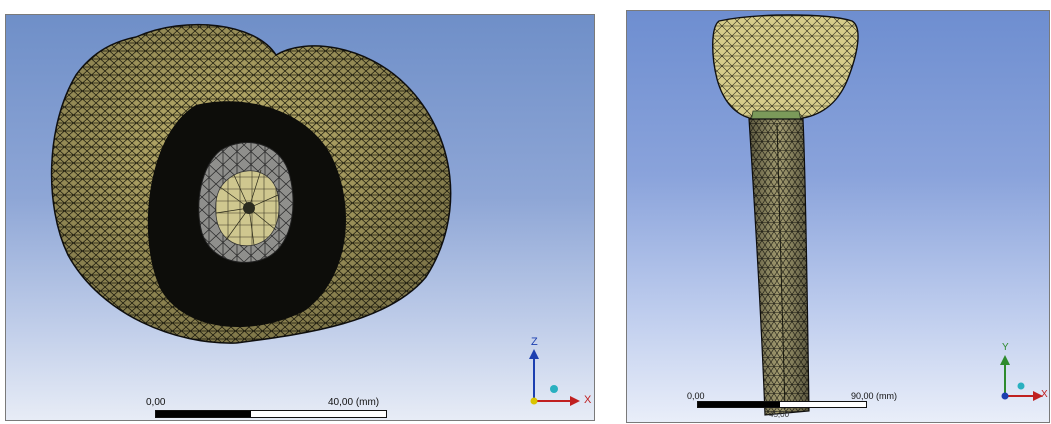  Describe the element at coordinates (785, 67) in the screenshot. I see `bone-head-surface` at that location.